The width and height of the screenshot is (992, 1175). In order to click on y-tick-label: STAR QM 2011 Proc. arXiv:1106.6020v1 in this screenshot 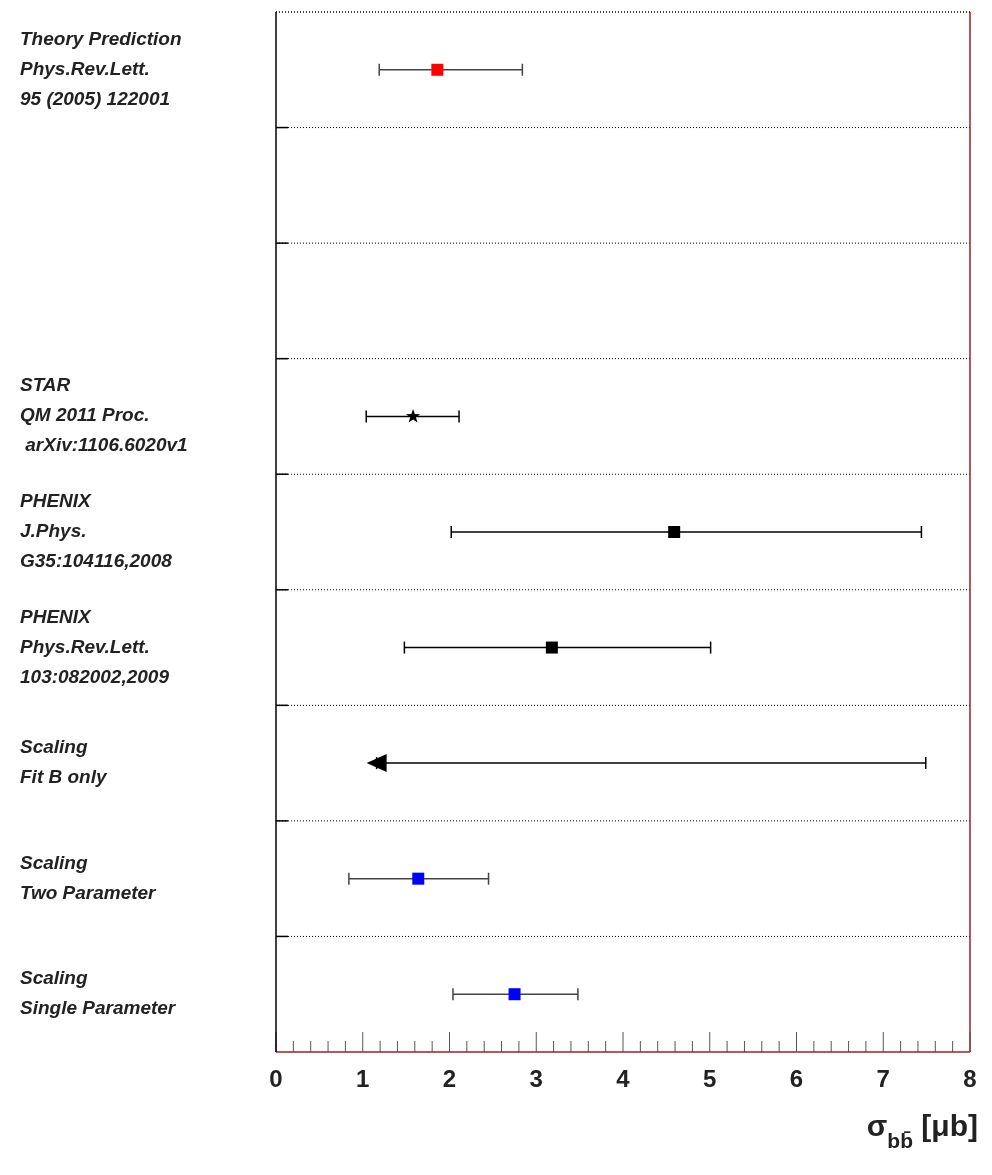, I will do `click(104, 415)`.